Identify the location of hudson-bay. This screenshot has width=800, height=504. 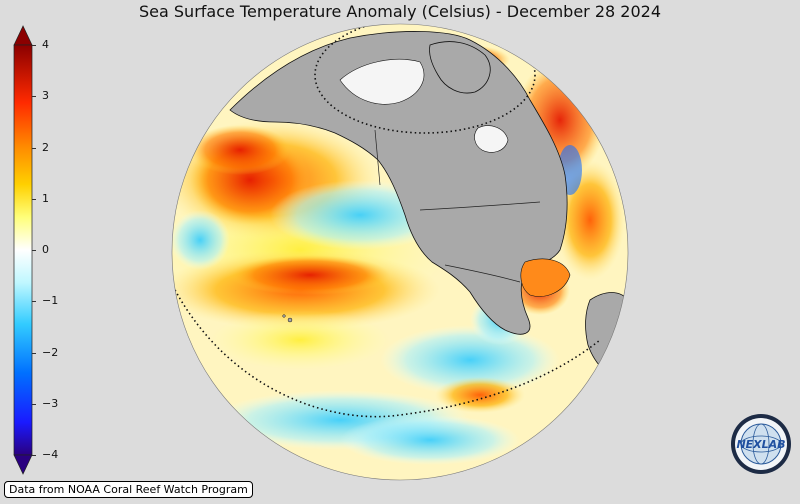
(491, 139).